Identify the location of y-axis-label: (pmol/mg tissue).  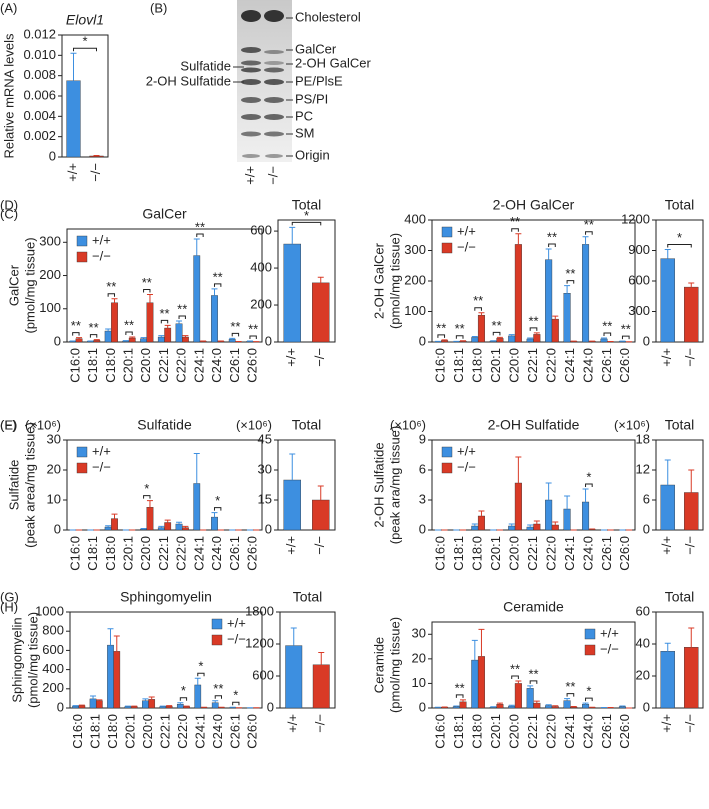
(32, 660).